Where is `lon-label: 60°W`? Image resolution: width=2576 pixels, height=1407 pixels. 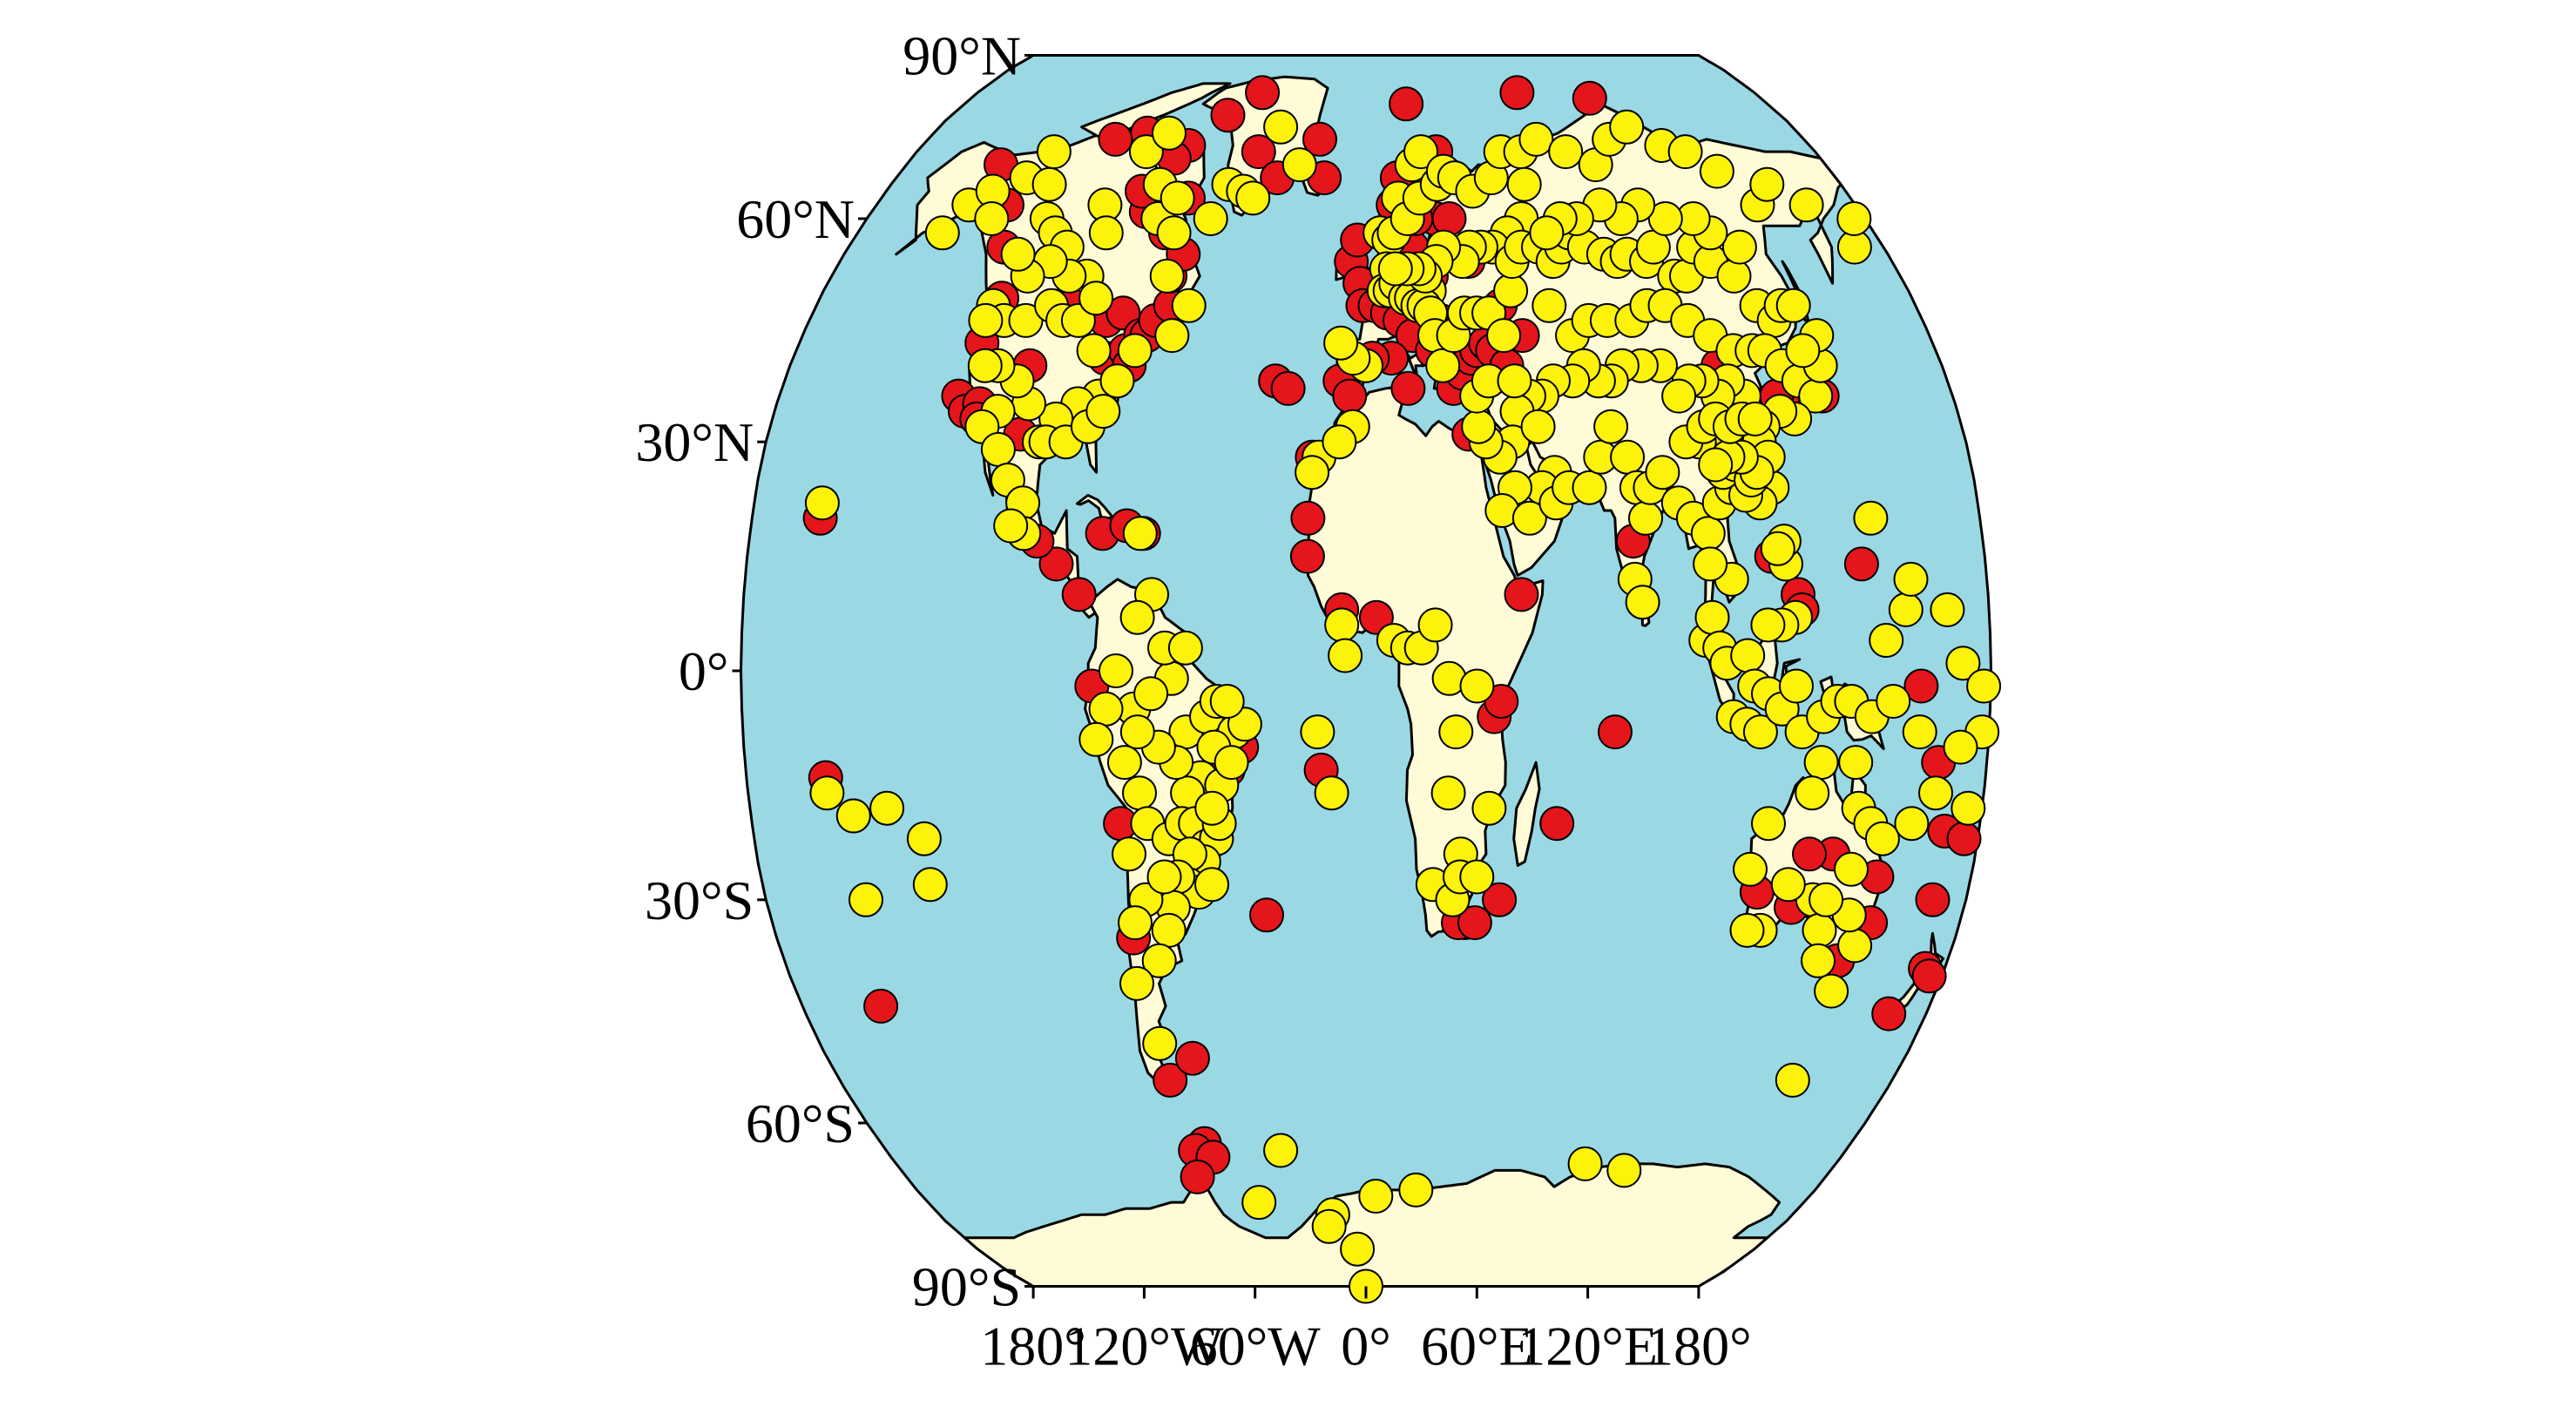 lon-label: 60°W is located at coordinates (1256, 1346).